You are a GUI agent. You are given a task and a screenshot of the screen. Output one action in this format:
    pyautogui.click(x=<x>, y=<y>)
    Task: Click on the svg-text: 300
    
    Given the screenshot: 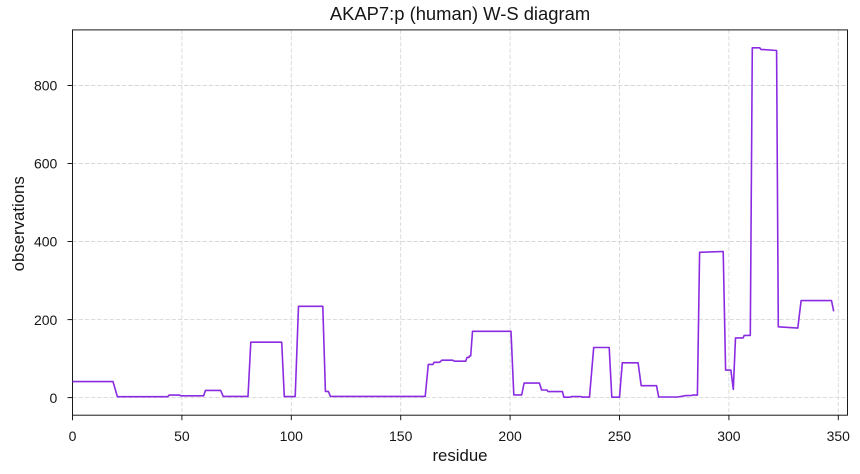 What is the action you would take?
    pyautogui.click(x=729, y=436)
    